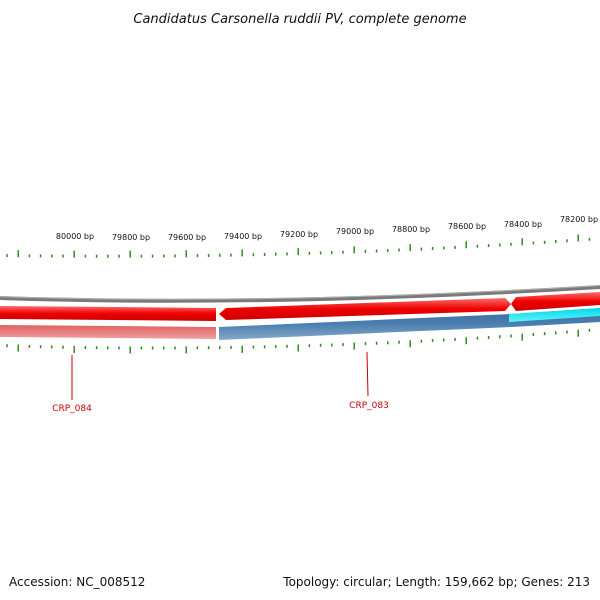 The image size is (600, 600). I want to click on tick-label-79800: 79800 bp, so click(131, 237).